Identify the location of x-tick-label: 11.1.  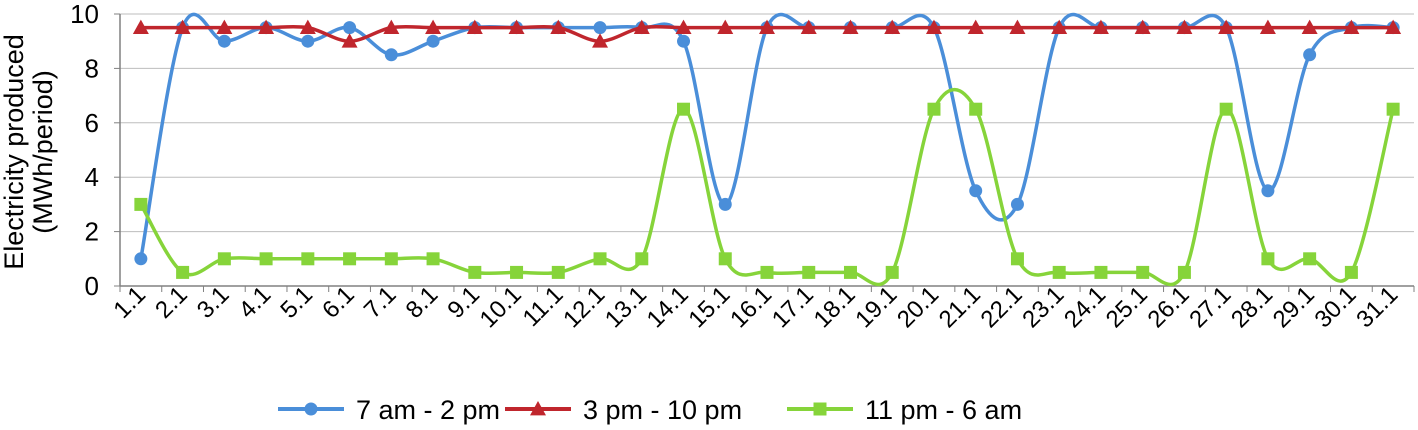
(543, 306).